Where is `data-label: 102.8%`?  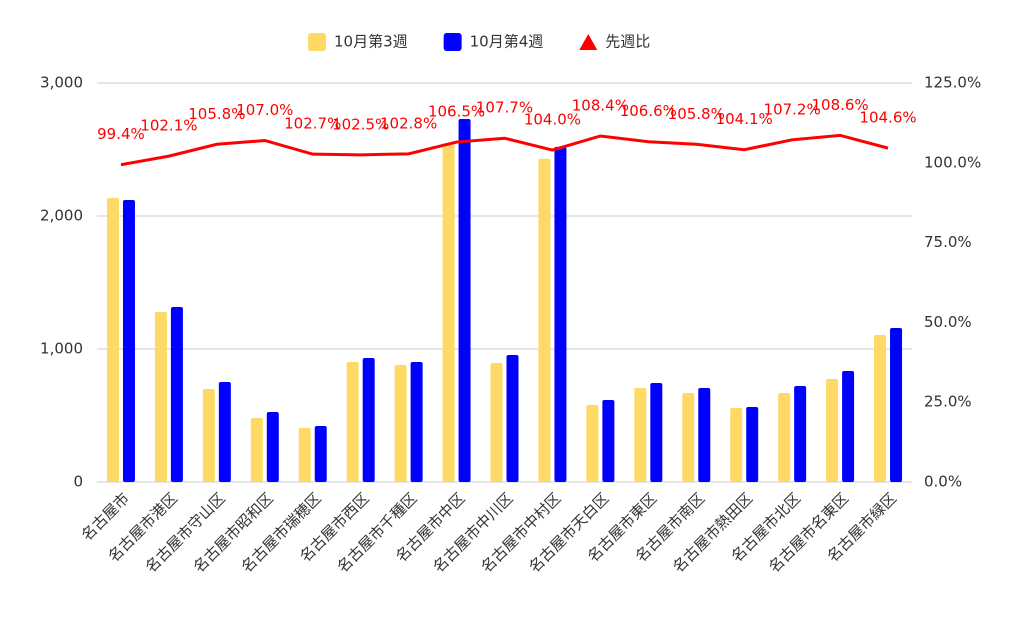 data-label: 102.8% is located at coordinates (408, 123).